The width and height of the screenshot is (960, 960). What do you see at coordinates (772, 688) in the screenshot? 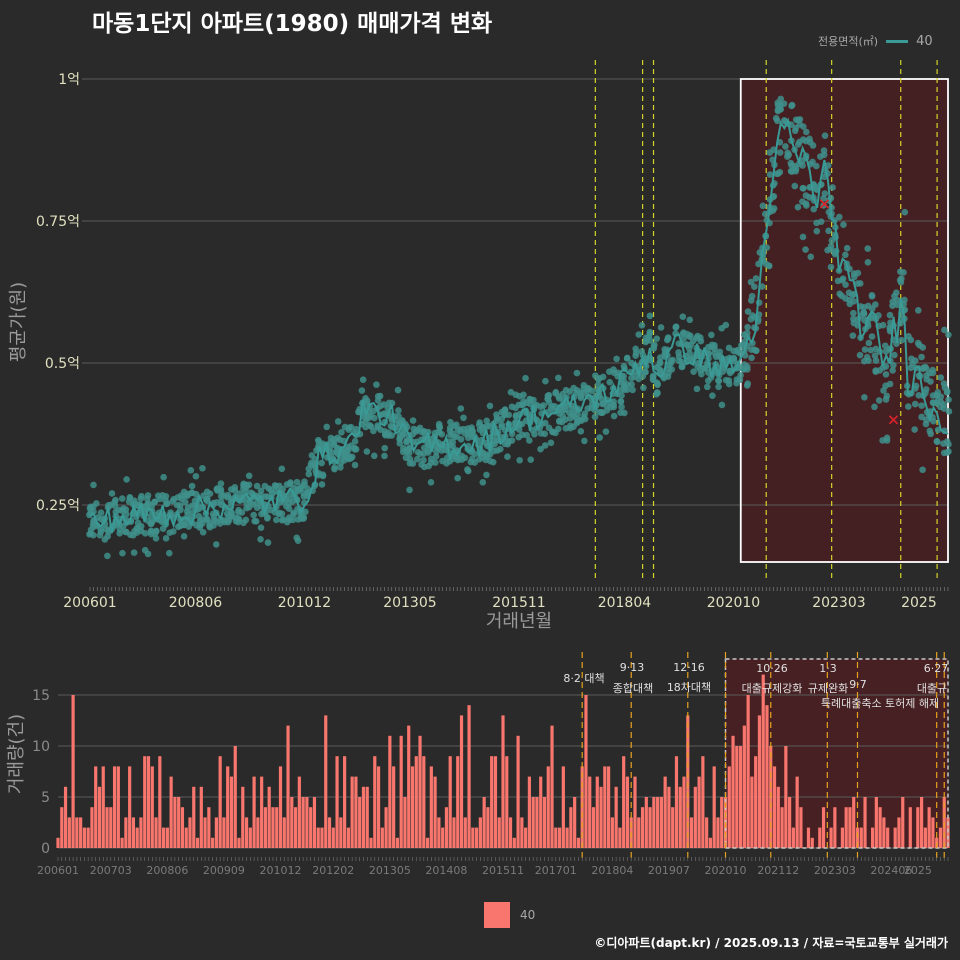
I see `policy-label: 대출규제강화` at bounding box center [772, 688].